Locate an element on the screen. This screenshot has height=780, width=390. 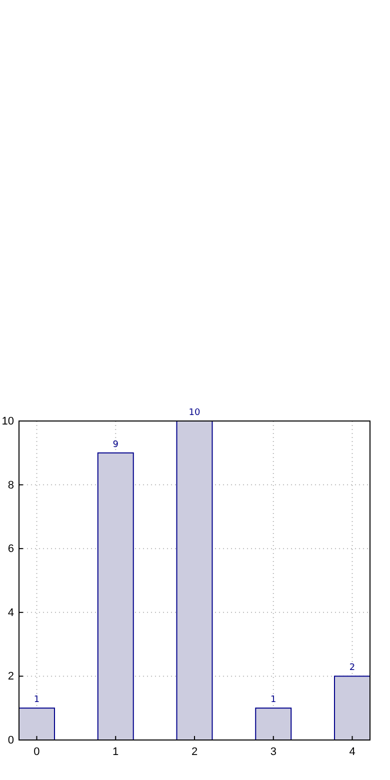
data-label: 9 is located at coordinates (115, 445).